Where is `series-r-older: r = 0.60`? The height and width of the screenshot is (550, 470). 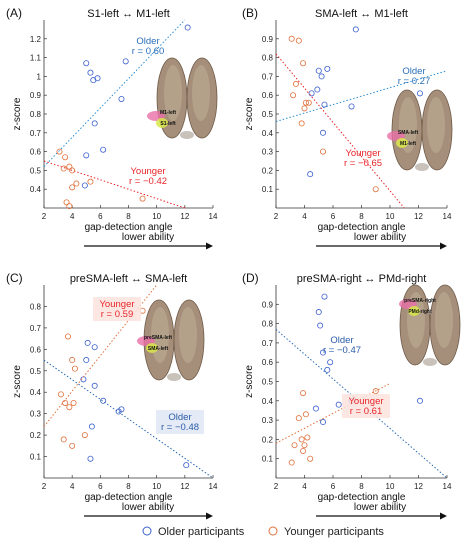
series-r-older: r = 0.60 is located at coordinates (148, 51).